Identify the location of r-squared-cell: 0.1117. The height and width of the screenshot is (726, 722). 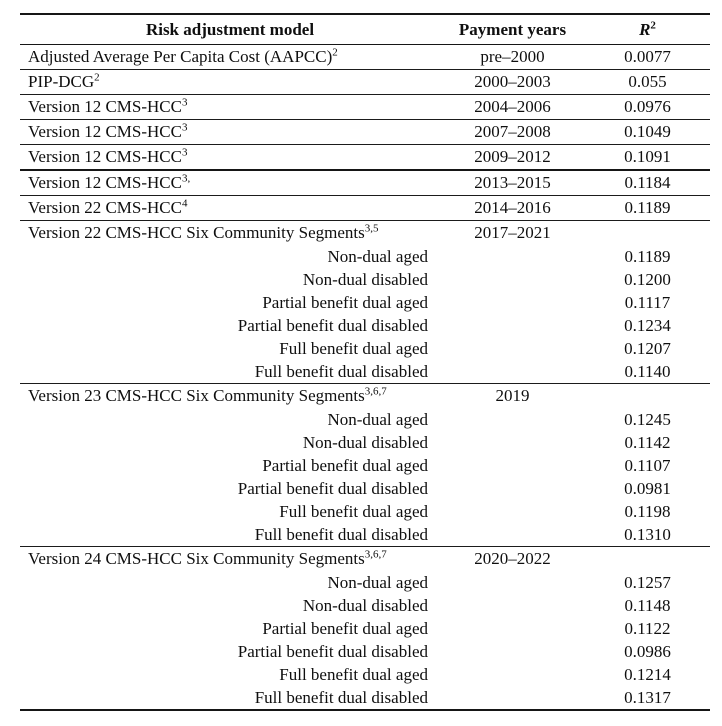
(647, 302).